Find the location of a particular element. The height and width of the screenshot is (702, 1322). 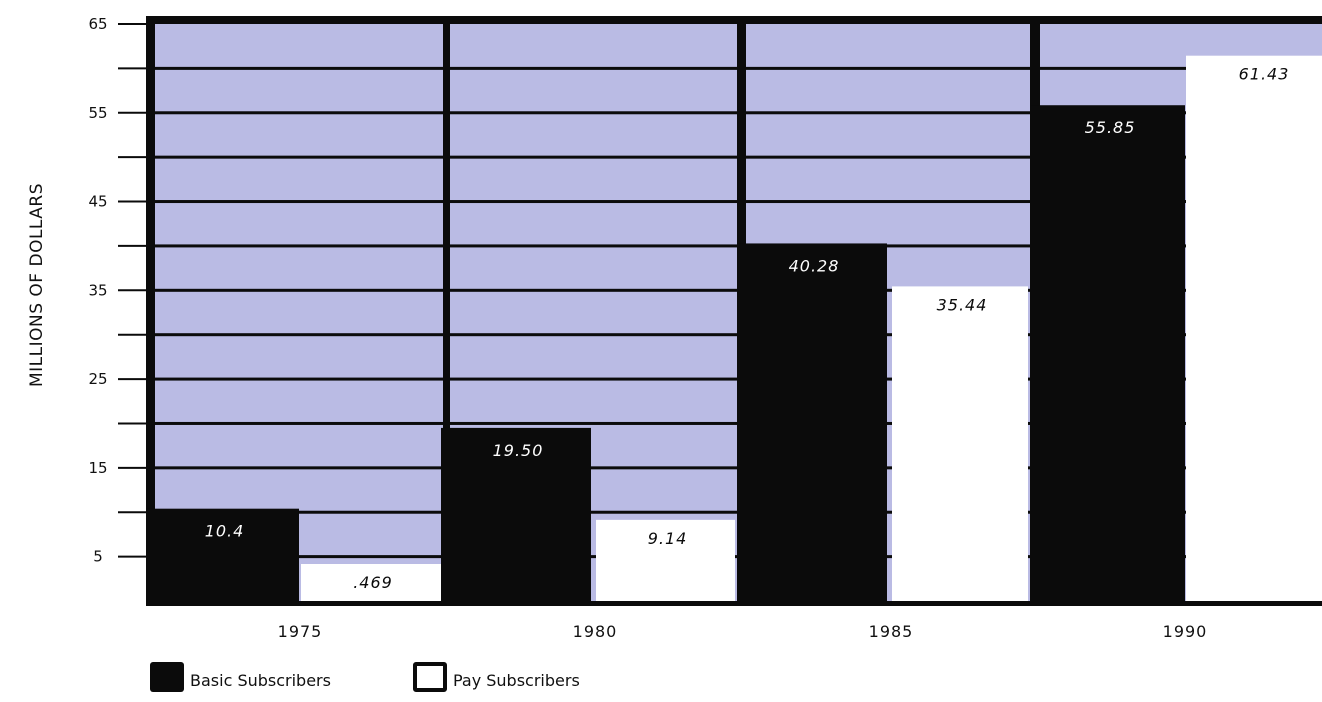

y-tick-label: 35 is located at coordinates (97, 290).